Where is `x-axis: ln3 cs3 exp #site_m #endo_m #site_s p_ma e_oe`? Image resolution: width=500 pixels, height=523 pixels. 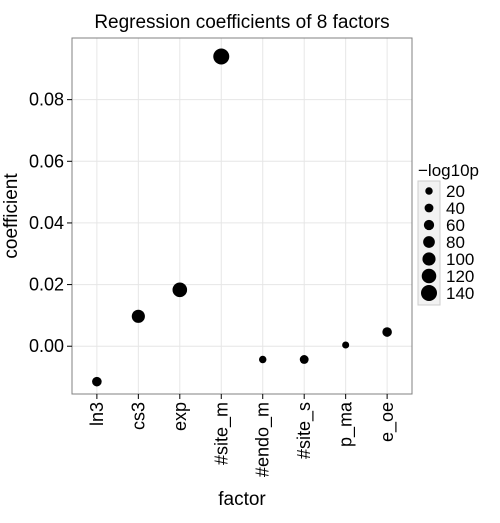 x-axis: ln3 cs3 exp #site_m #endo_m #site_s p_ma e_oe is located at coordinates (242, 435).